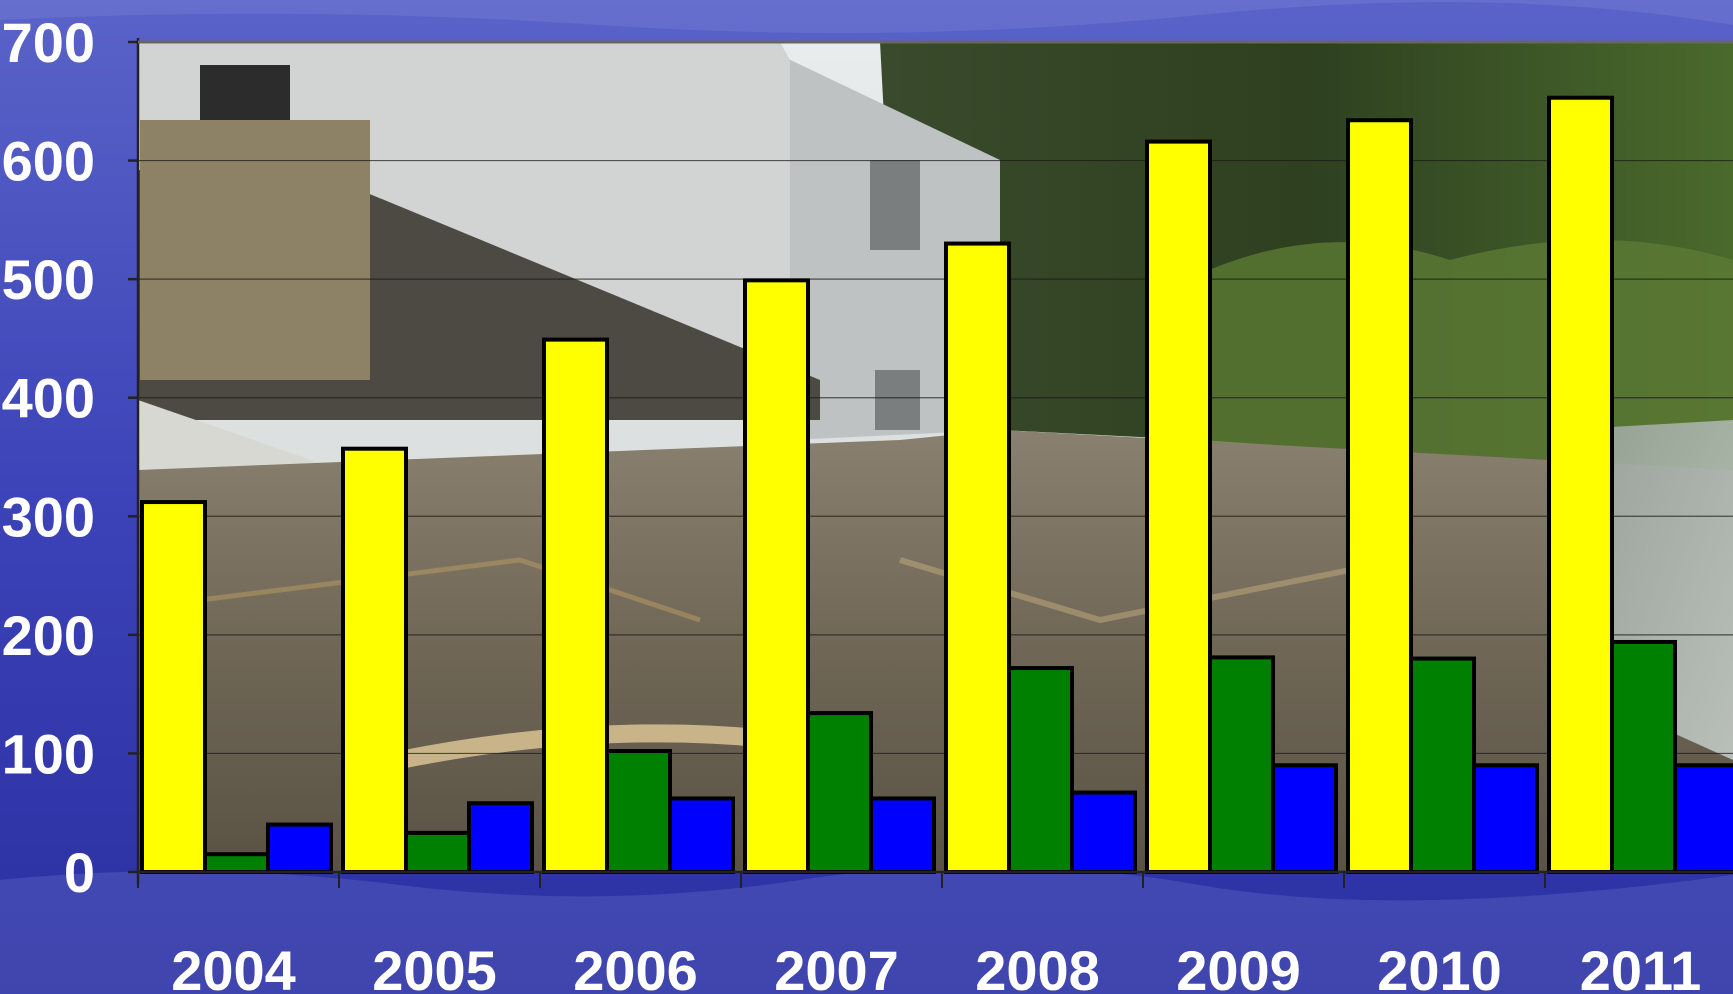 The height and width of the screenshot is (994, 1733). What do you see at coordinates (48, 42) in the screenshot?
I see `y-tick-label-700: 700` at bounding box center [48, 42].